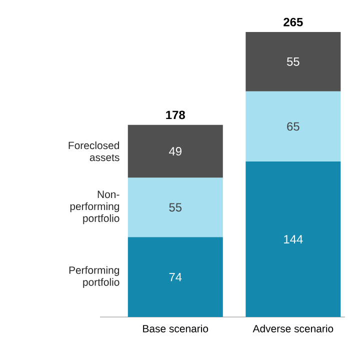 The image size is (350, 343). I want to click on data-label: 144, so click(293, 239).